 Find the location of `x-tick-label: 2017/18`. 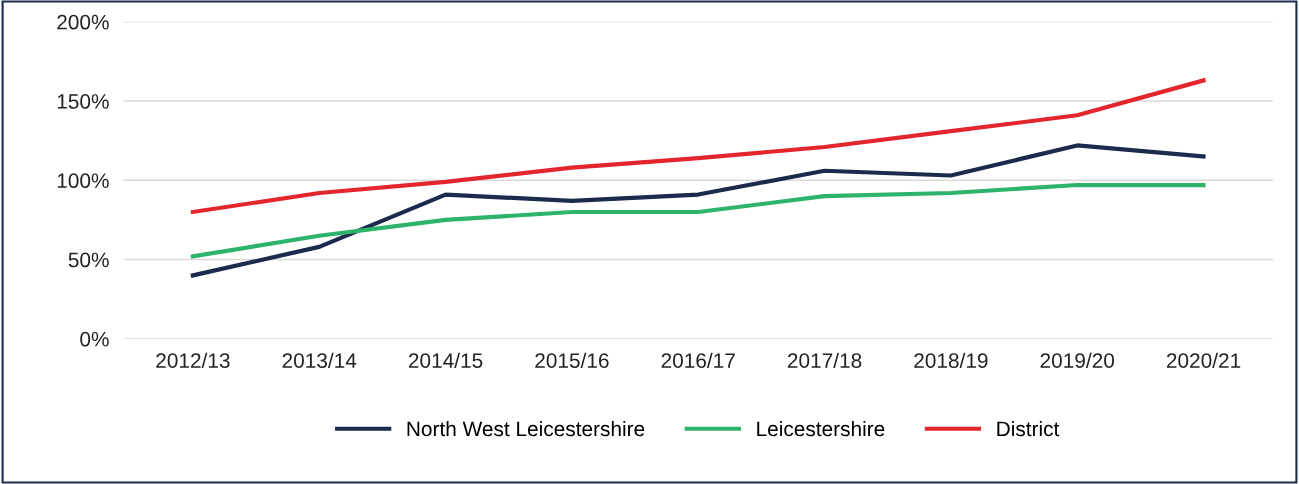

x-tick-label: 2017/18 is located at coordinates (824, 360).